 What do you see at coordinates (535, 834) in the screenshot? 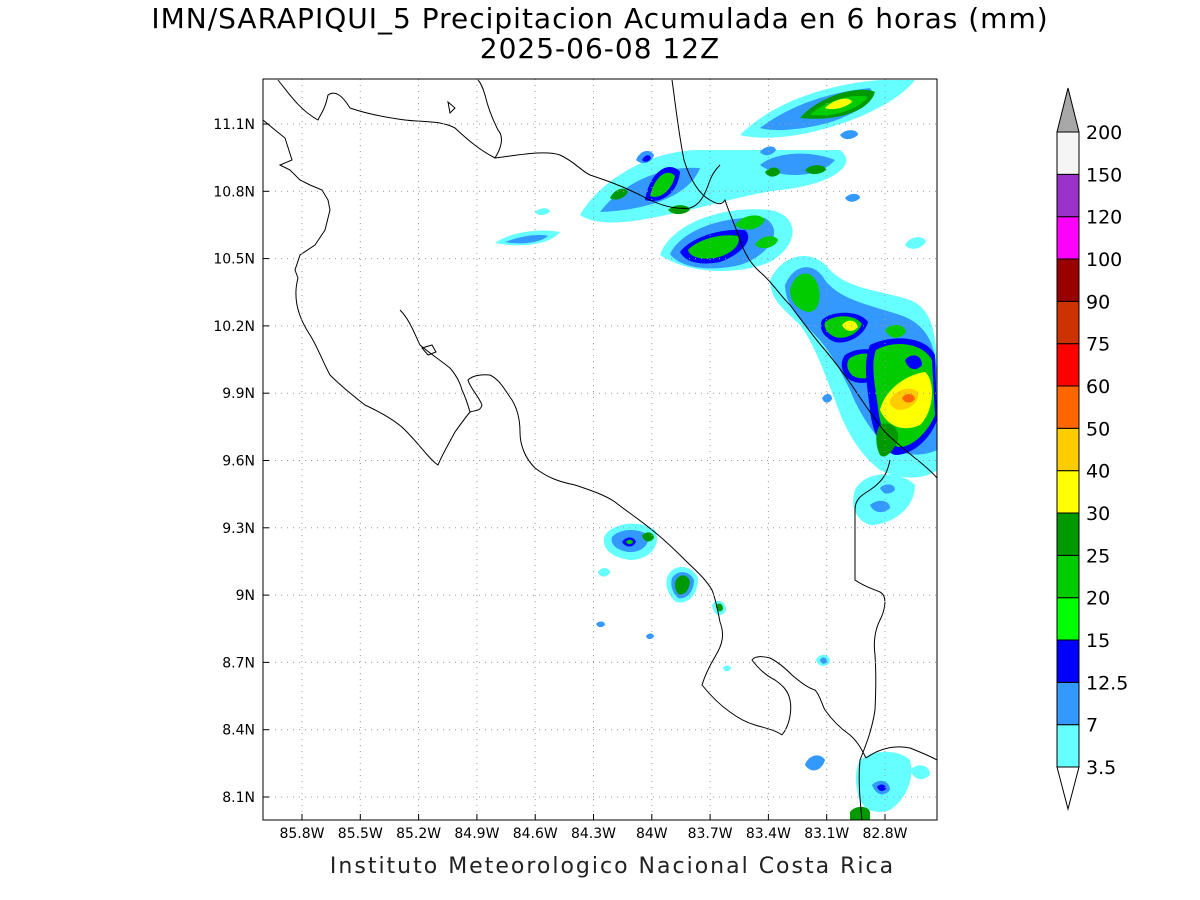
I see `x-tick-label: 84.6W` at bounding box center [535, 834].